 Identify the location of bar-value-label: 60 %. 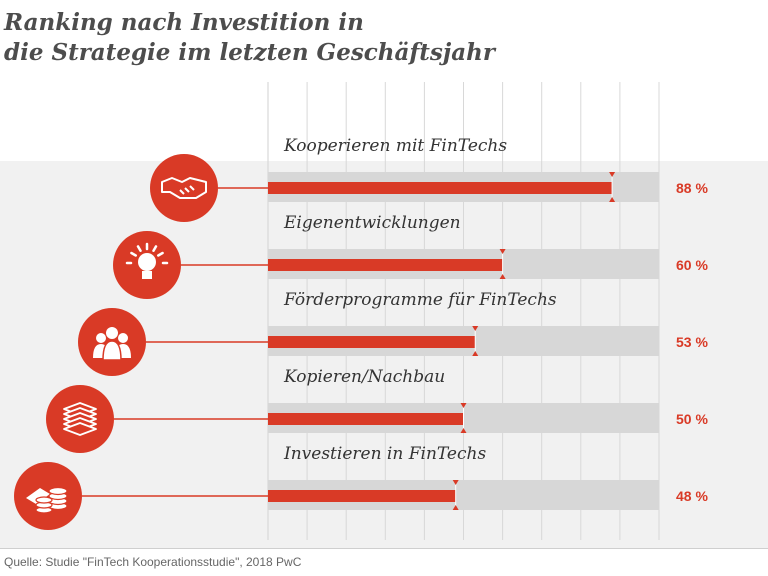
(692, 265).